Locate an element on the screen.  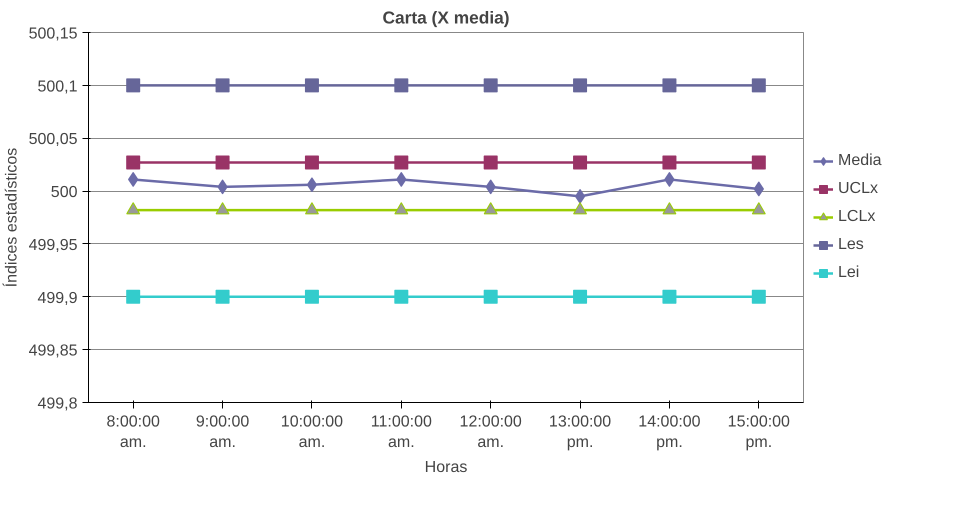
x-tick-label: 10:00:00 am. is located at coordinates (312, 432).